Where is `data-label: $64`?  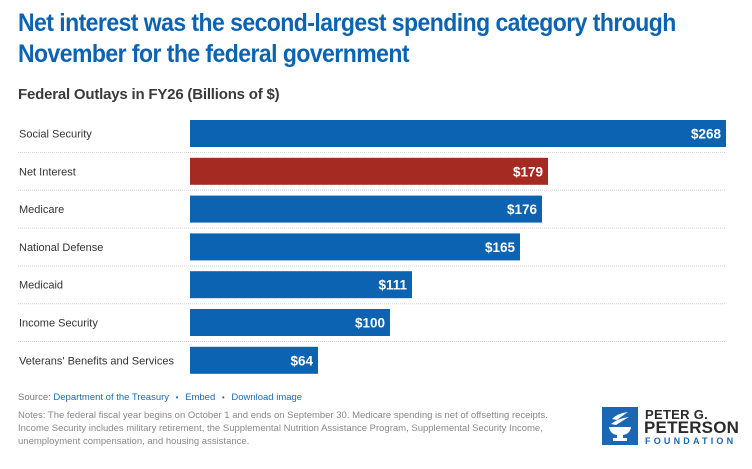
data-label: $64 is located at coordinates (301, 360).